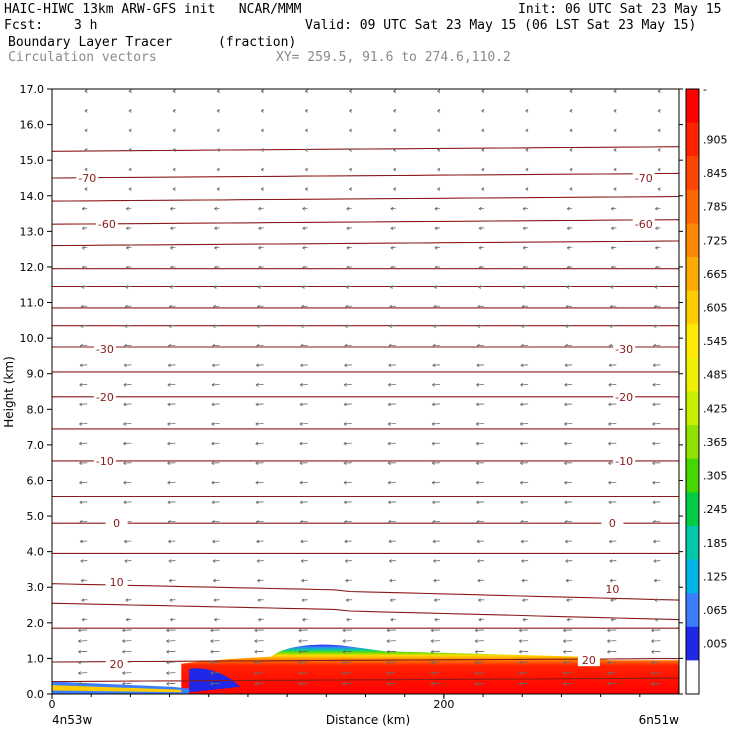 This screenshot has width=740, height=740. I want to click on y-tick-label: 12.0, so click(32, 267).